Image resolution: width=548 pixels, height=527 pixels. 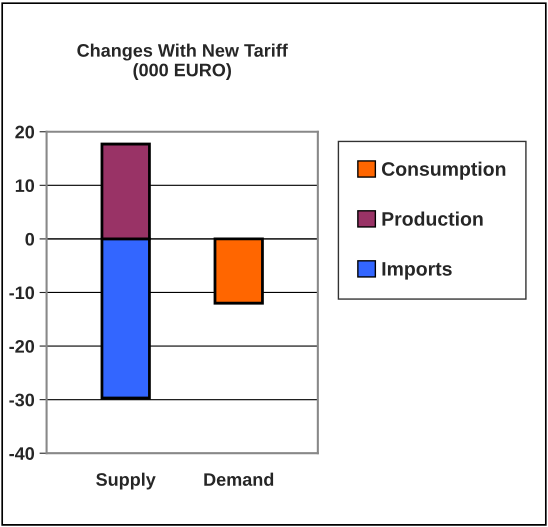 I want to click on chart-title: Changes With New Tariff (000 EURO), so click(x=182, y=62).